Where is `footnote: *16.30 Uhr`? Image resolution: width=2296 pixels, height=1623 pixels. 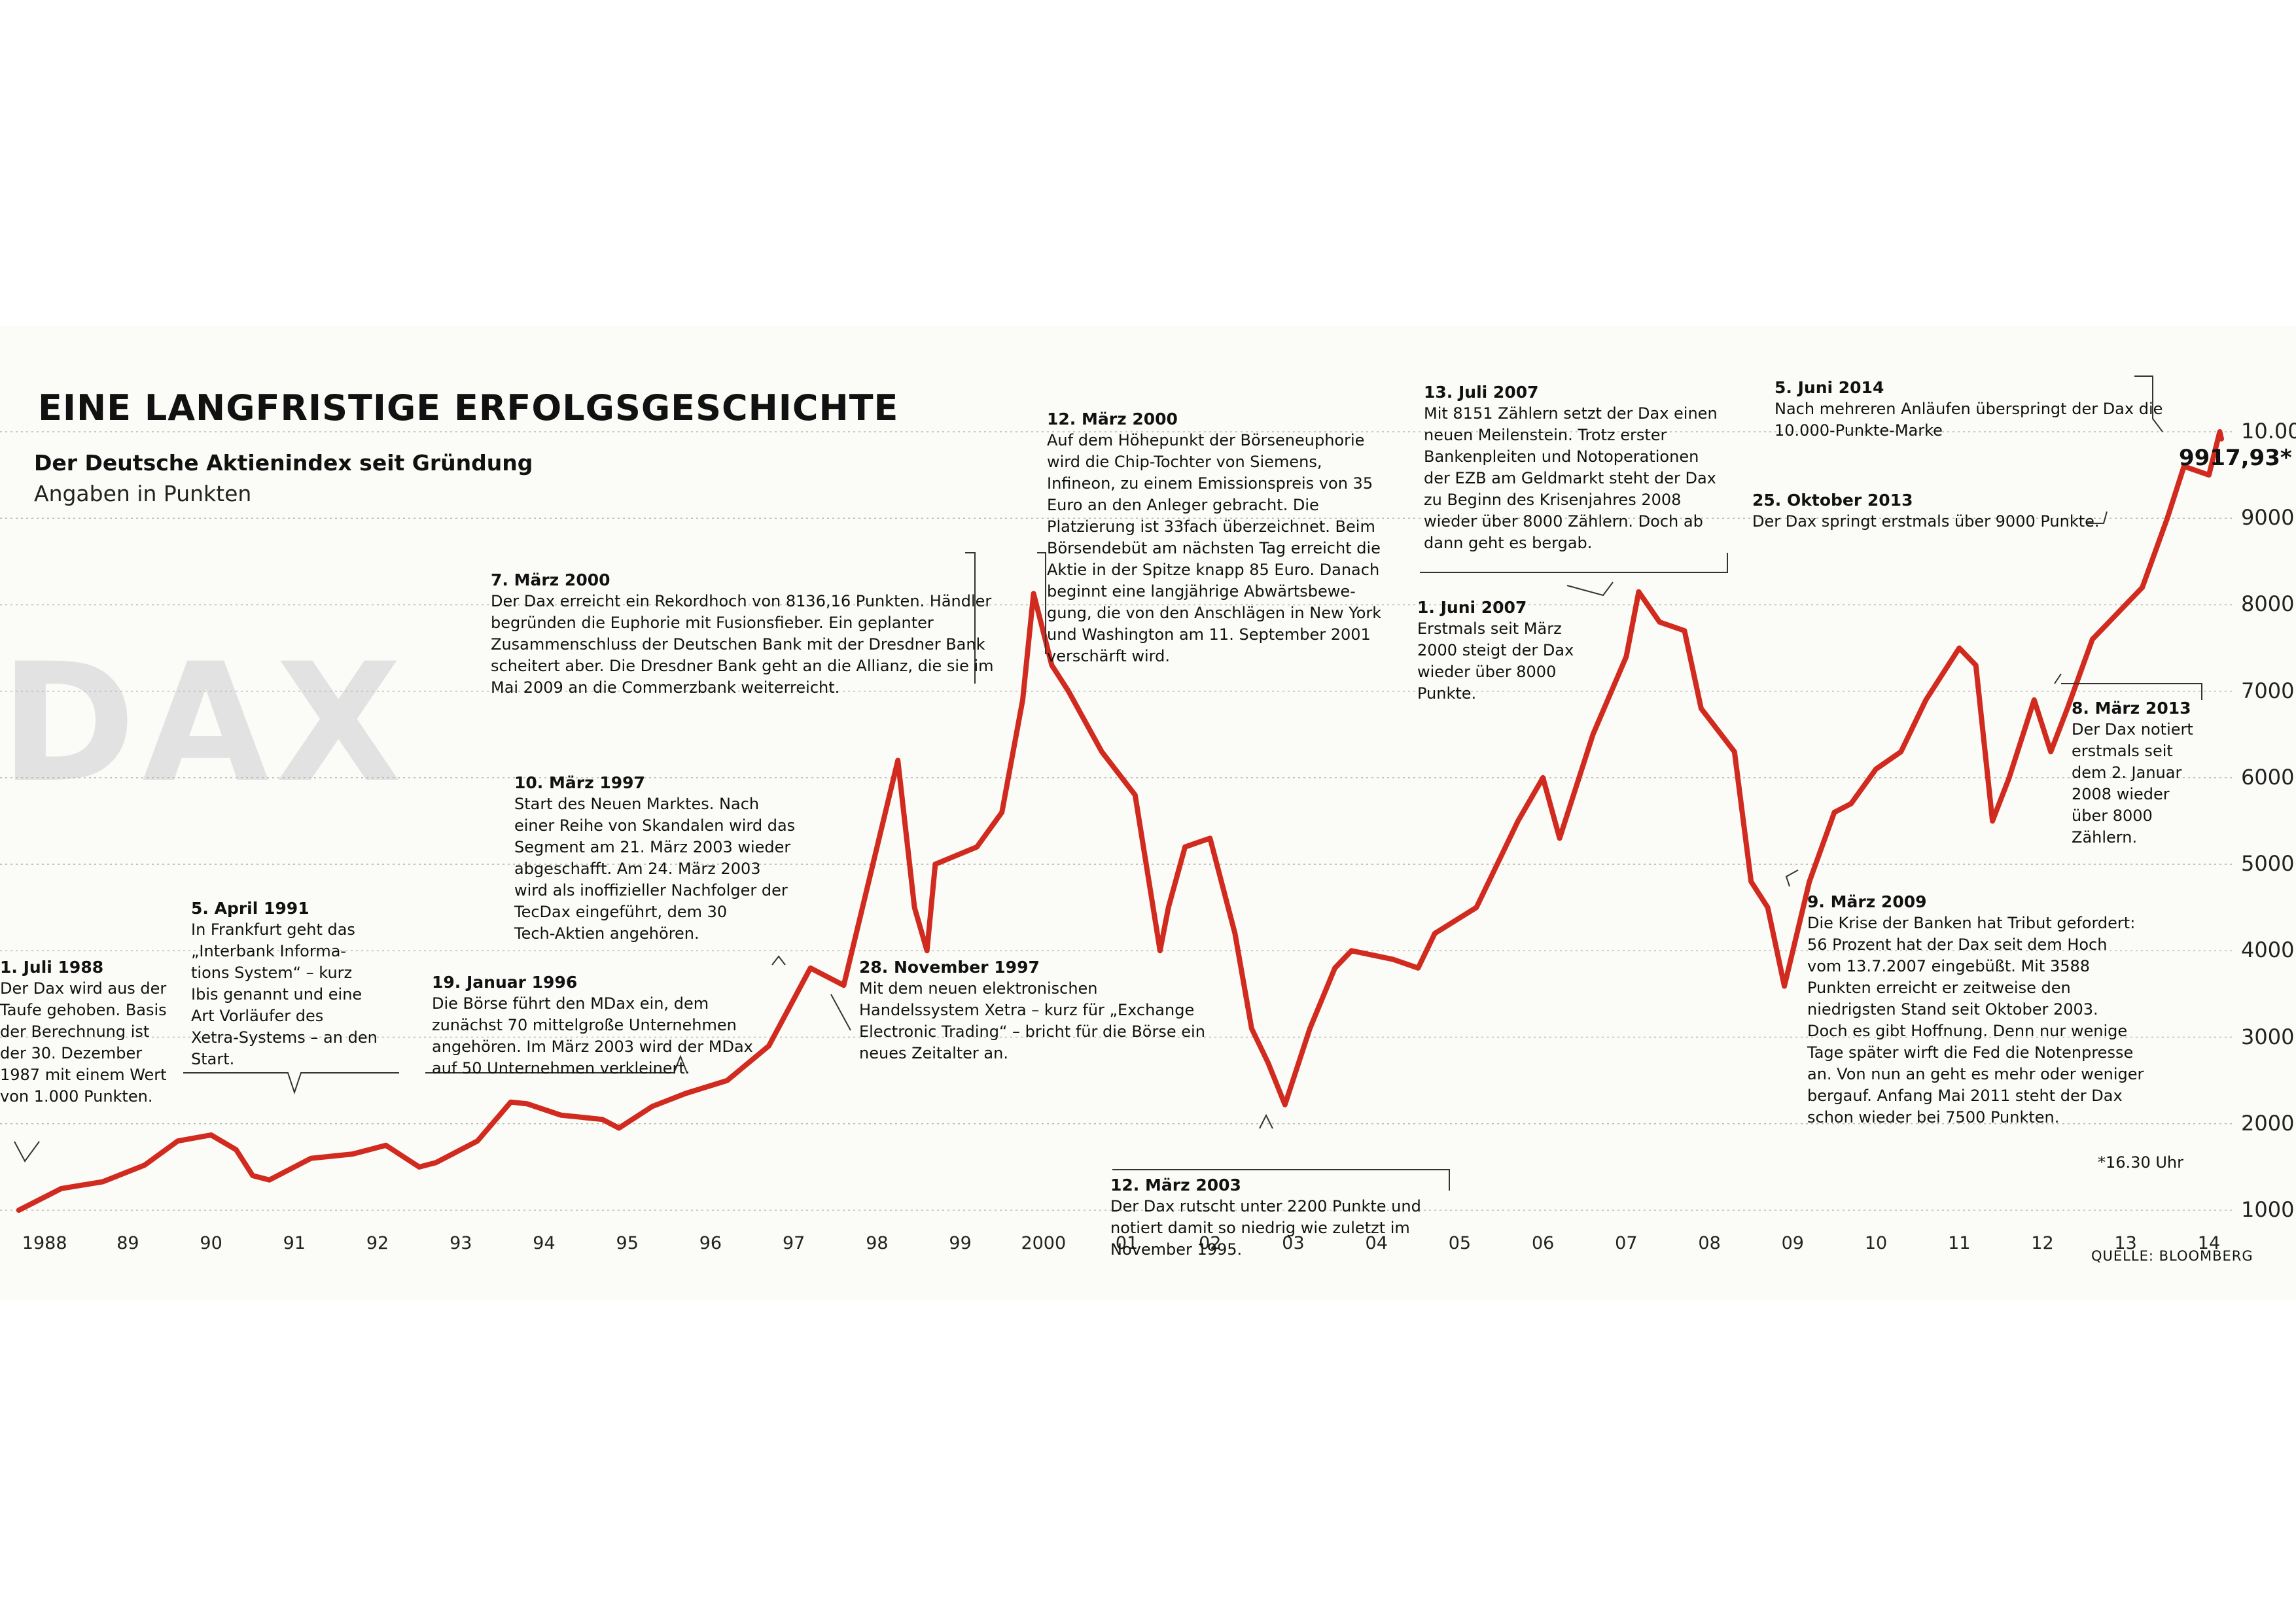
footnote: *16.30 Uhr is located at coordinates (2141, 1162).